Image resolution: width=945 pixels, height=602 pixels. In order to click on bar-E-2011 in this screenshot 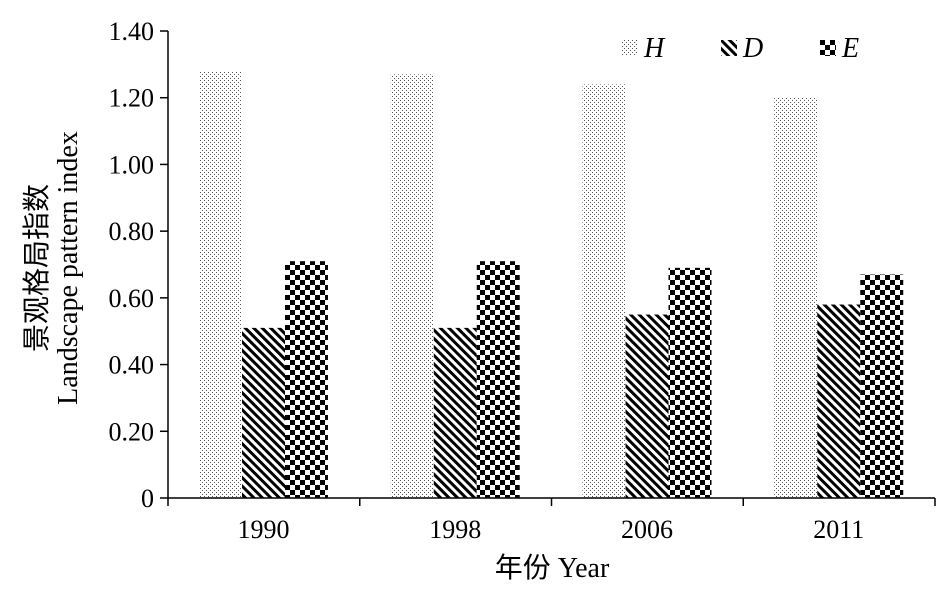, I will do `click(882, 386)`.